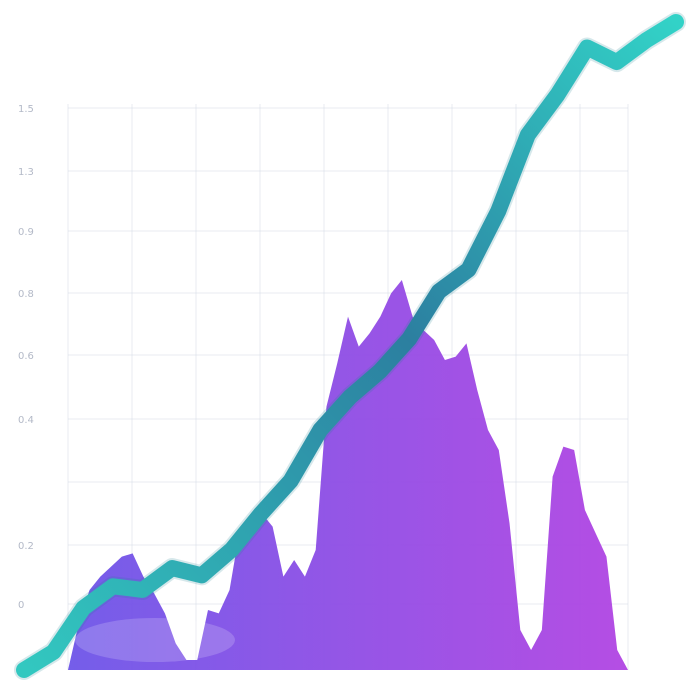 The image size is (694, 694). Describe the element at coordinates (26, 294) in the screenshot. I see `y-tick-label-3: 0.8` at that location.